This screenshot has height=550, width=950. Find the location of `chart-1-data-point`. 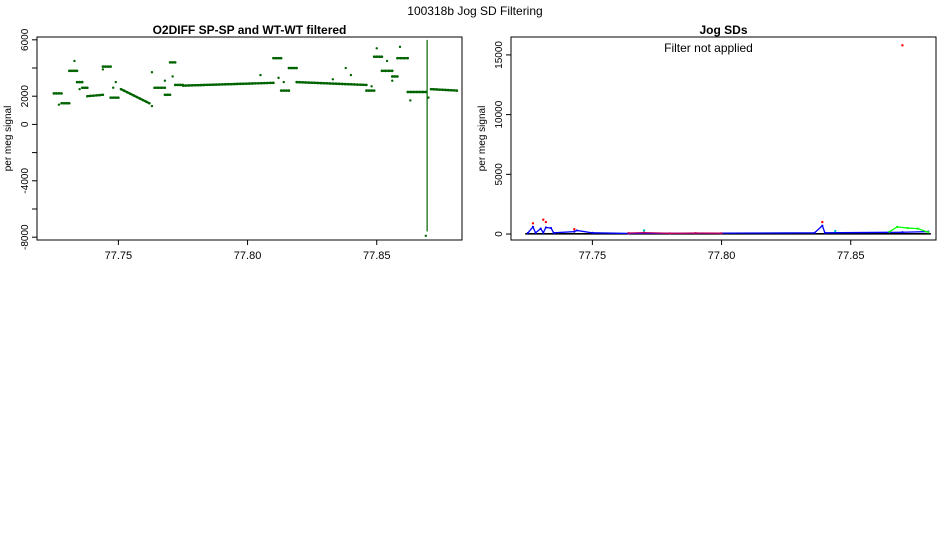

chart-1-data-point is located at coordinates (546, 222).